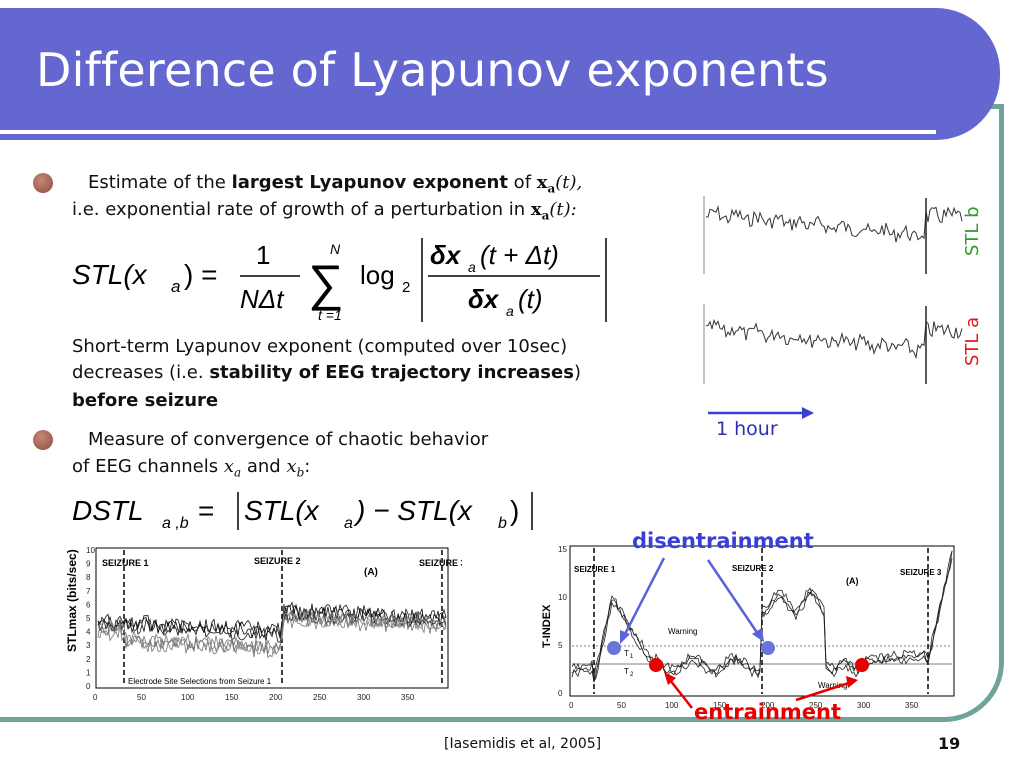  What do you see at coordinates (371, 572) in the screenshot?
I see `left-tag: (A)` at bounding box center [371, 572].